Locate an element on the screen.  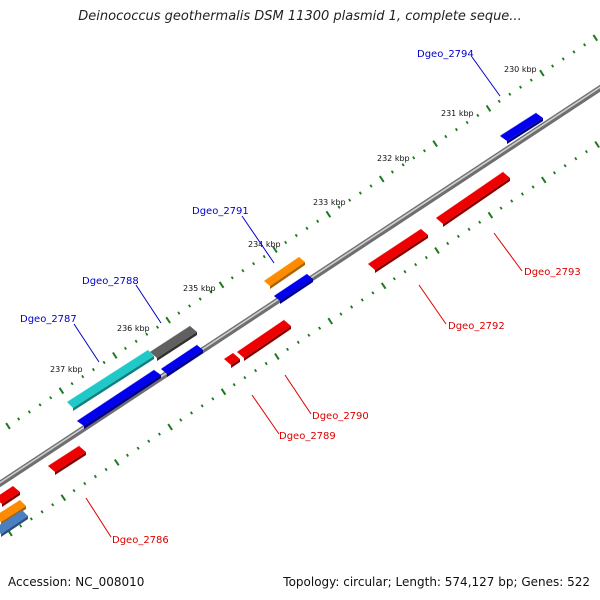
label-link-dgeo-2793: Dgeo_2793 is located at coordinates (552, 272).